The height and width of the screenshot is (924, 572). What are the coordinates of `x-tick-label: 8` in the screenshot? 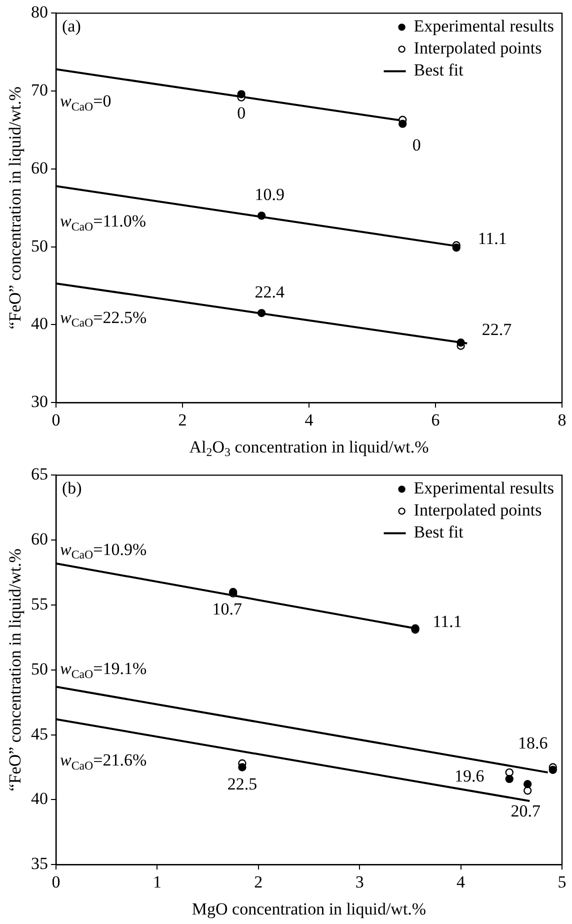 It's located at (562, 420).